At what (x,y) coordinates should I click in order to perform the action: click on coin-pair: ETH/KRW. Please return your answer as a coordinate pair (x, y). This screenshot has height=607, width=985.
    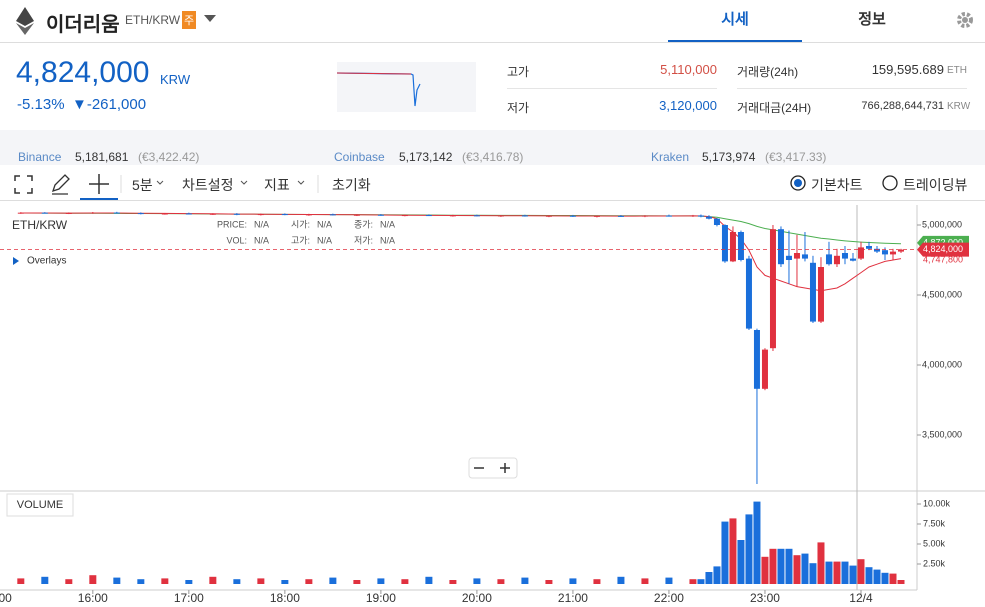
    Looking at the image, I should click on (153, 20).